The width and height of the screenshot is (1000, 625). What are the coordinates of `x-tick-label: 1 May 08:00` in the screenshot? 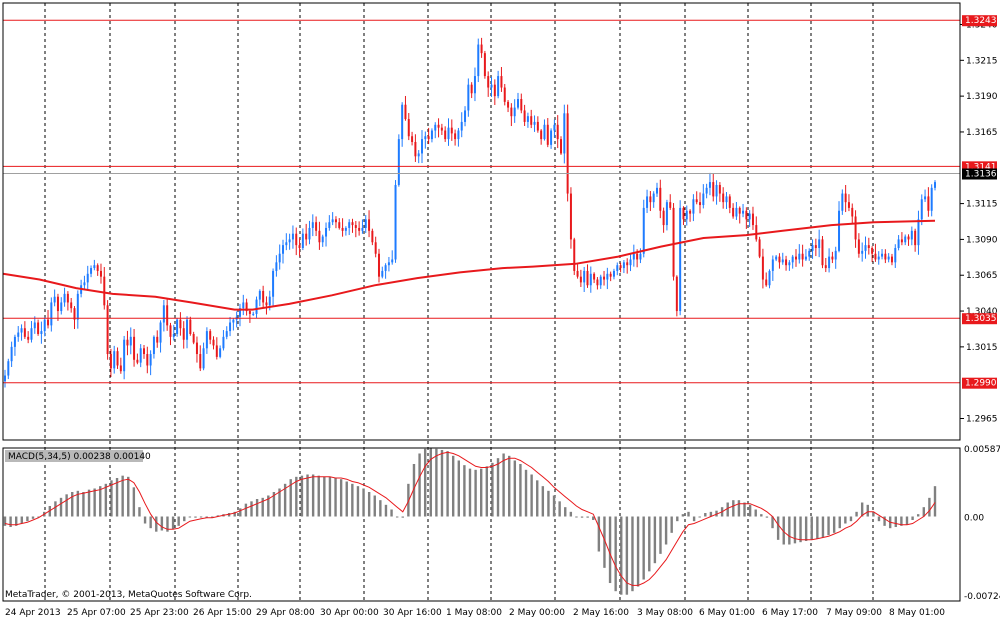 It's located at (474, 613).